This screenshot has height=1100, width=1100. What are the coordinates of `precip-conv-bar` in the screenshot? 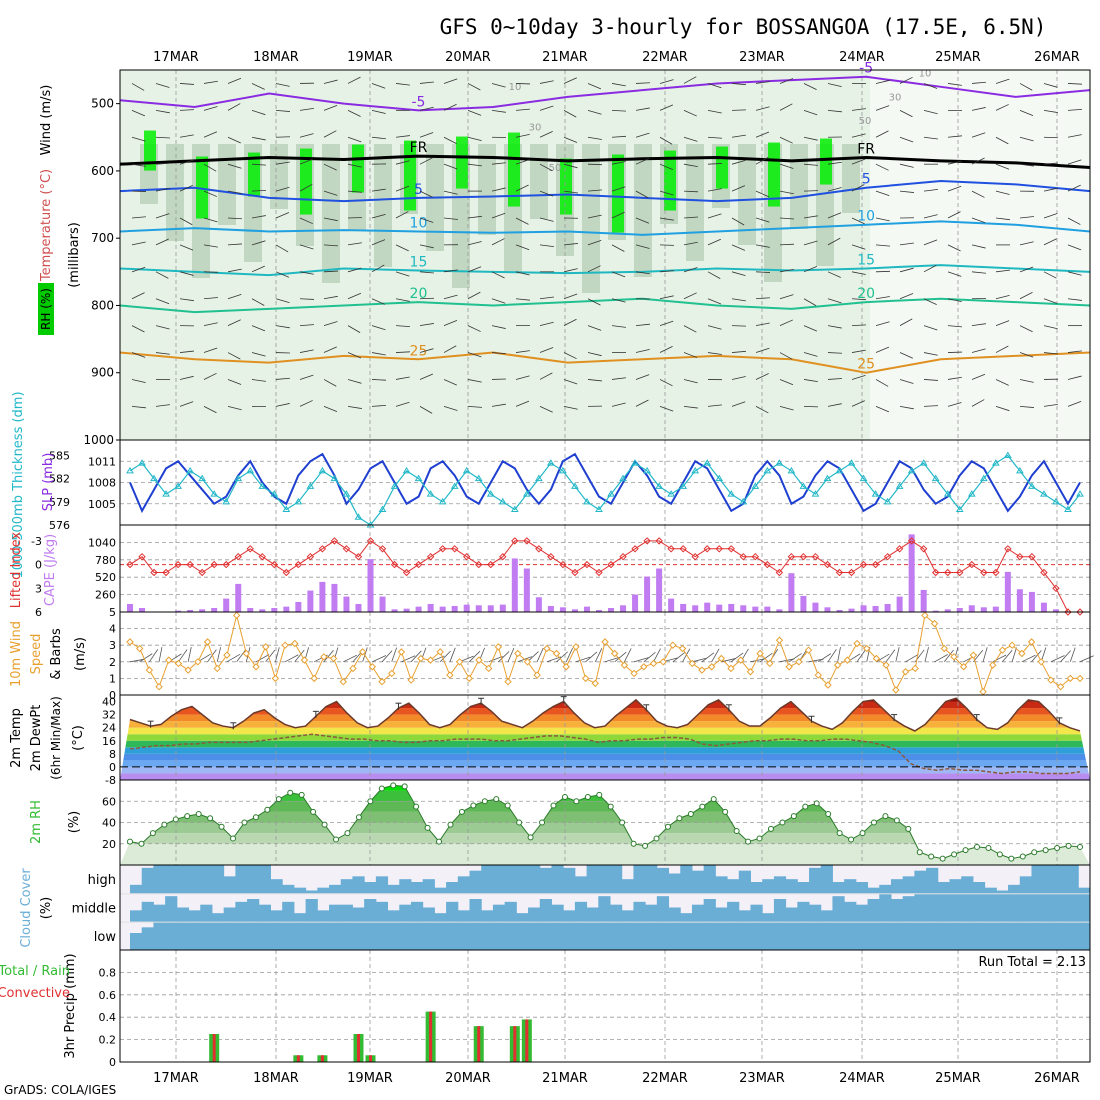 It's located at (515, 1044).